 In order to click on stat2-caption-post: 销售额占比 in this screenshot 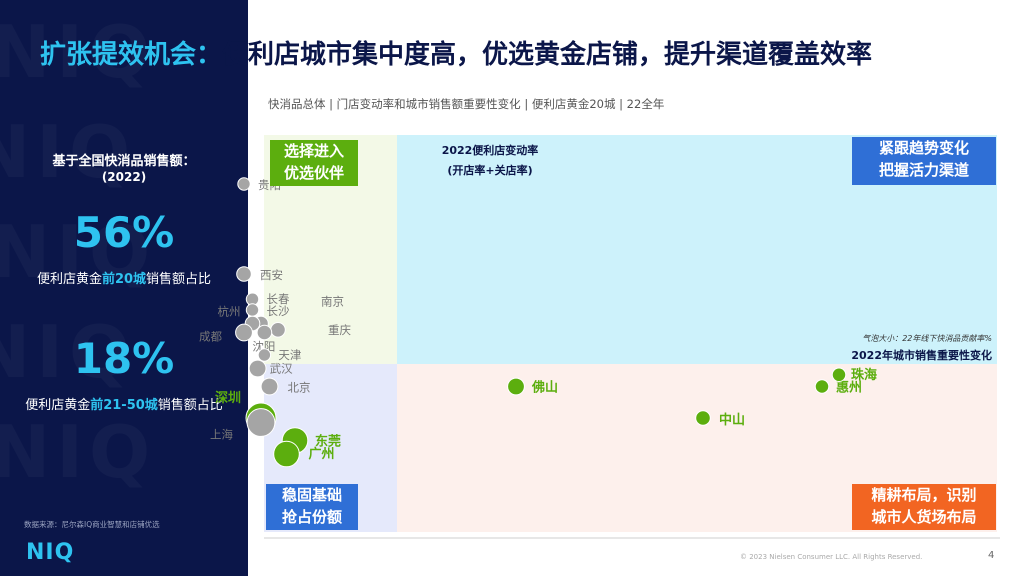, I will do `click(190, 405)`.